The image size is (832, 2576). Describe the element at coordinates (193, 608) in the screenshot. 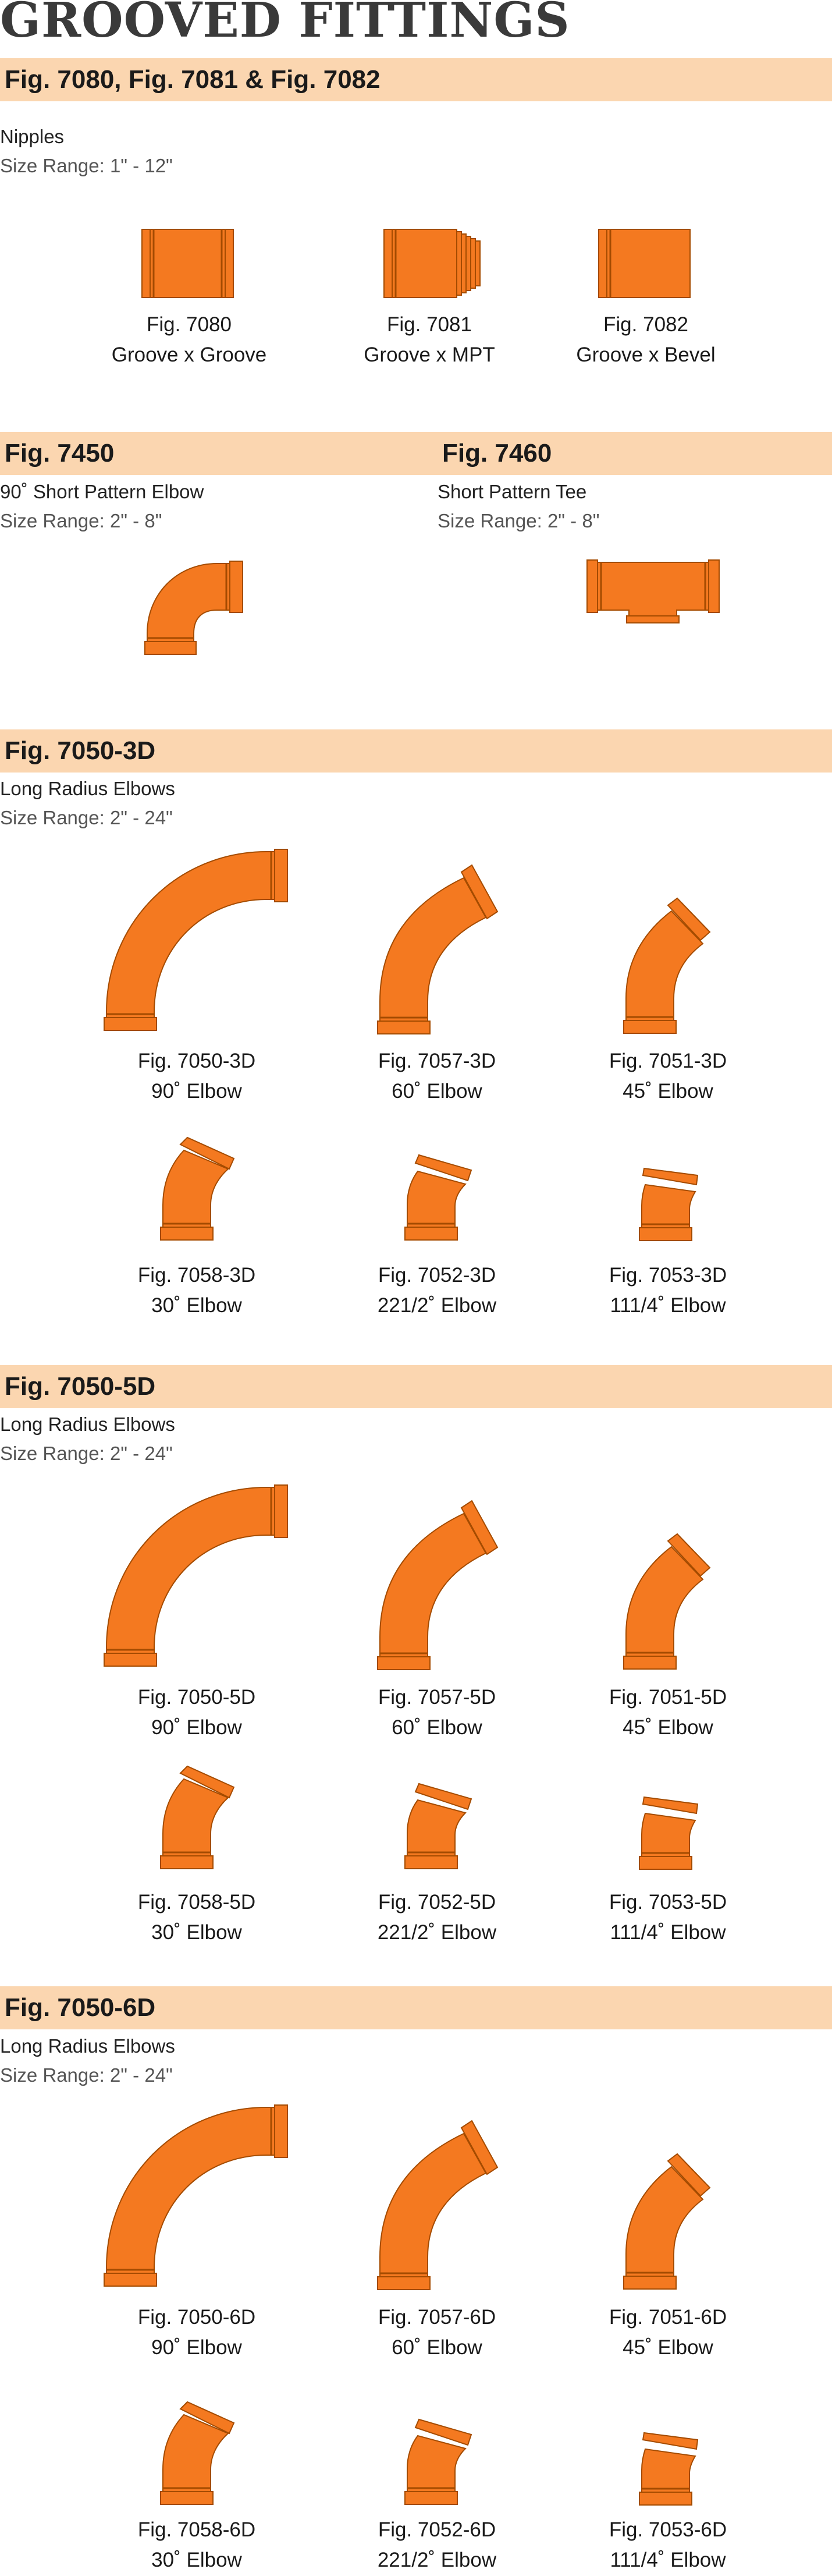

I see `short-elbow-icon` at that location.